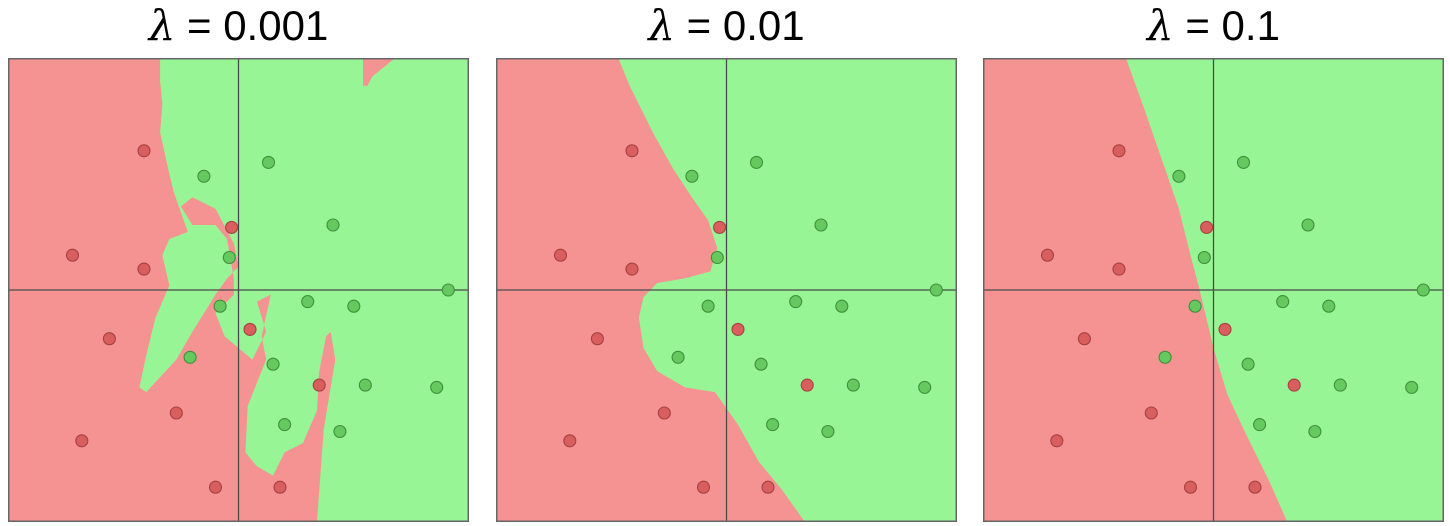 This screenshot has height=526, width=1450. I want to click on lambda-value: = 0.1, so click(1226, 25).